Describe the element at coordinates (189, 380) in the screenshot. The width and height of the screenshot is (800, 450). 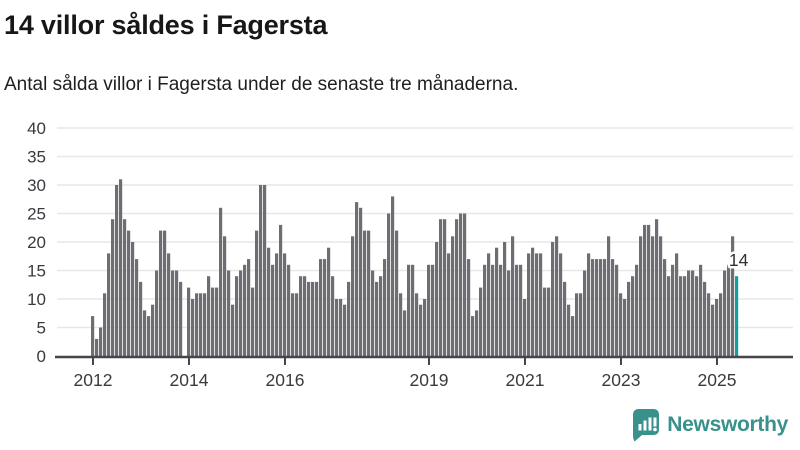
I see `x-axis-tick-label: 2014` at that location.